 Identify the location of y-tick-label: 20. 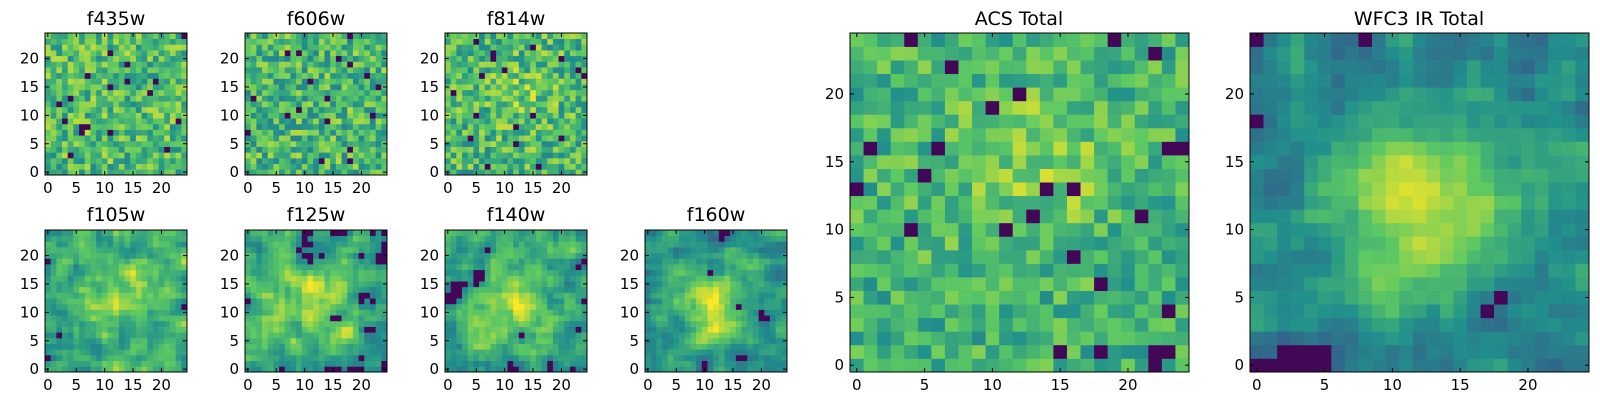
(629, 256).